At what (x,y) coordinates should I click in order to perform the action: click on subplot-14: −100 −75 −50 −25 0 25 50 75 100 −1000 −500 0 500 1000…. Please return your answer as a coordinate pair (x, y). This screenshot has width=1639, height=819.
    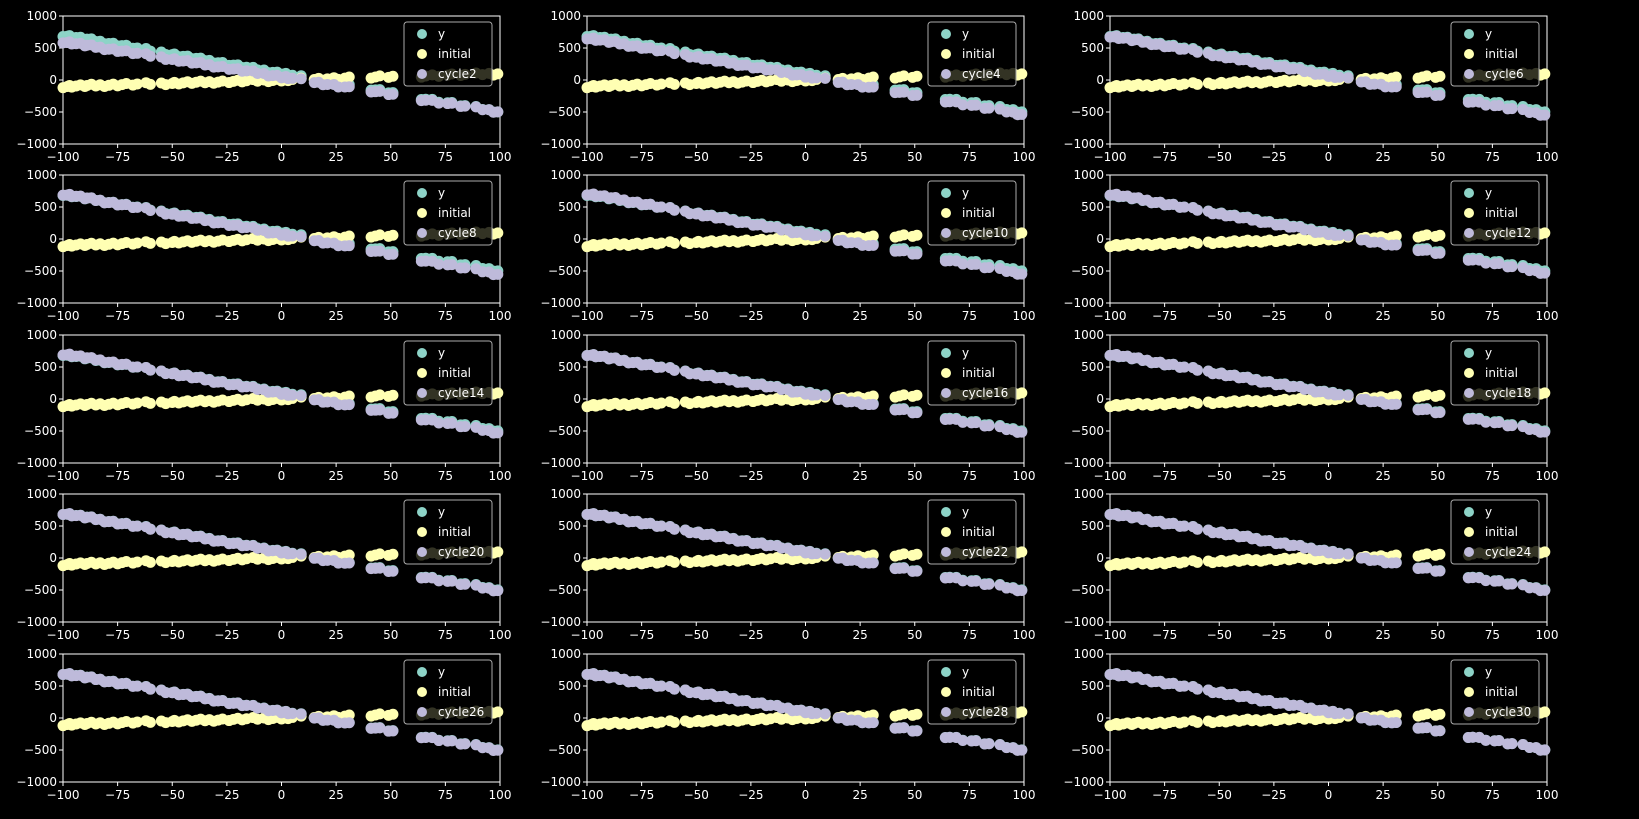
    Looking at the image, I should click on (787, 724).